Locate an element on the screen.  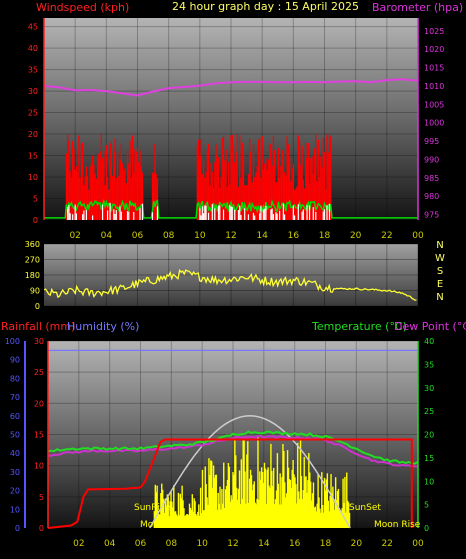
rainfall-tick-label: 0 is located at coordinates (41, 528).